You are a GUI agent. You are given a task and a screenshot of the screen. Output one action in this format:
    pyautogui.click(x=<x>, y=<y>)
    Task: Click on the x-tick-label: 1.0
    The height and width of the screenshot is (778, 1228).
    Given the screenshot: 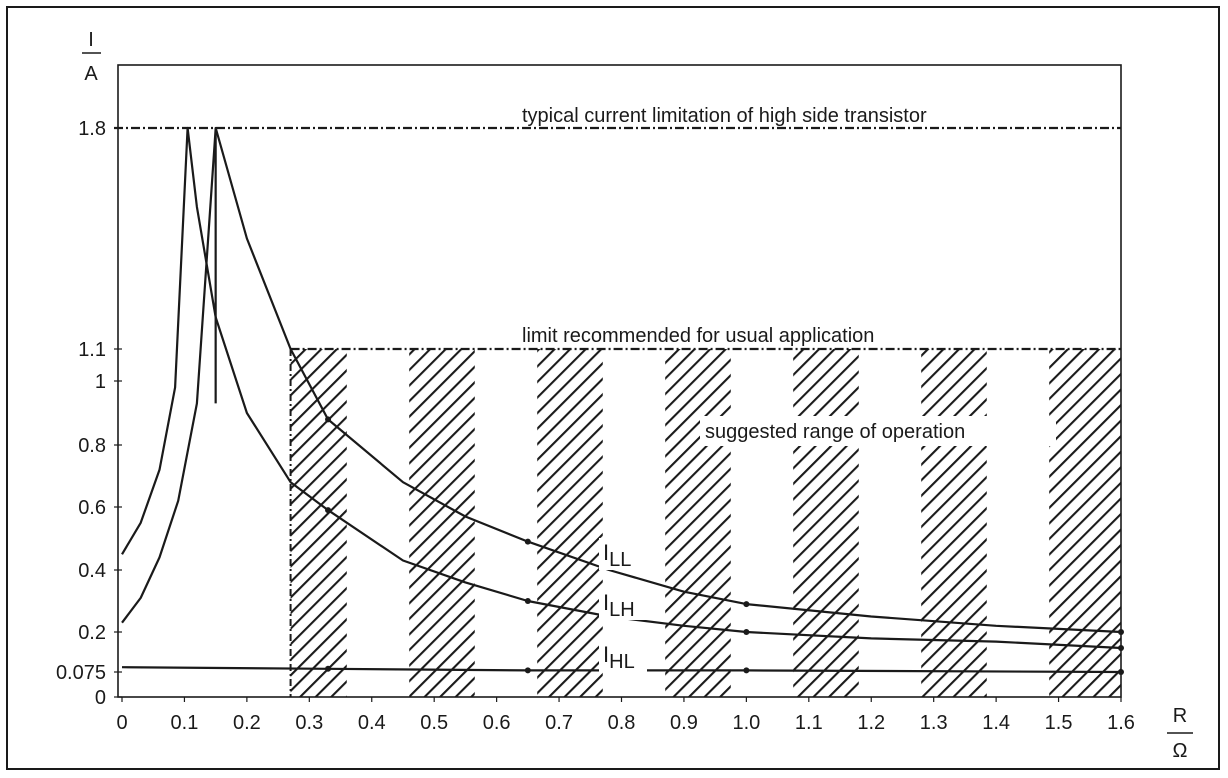 What is the action you would take?
    pyautogui.click(x=746, y=723)
    